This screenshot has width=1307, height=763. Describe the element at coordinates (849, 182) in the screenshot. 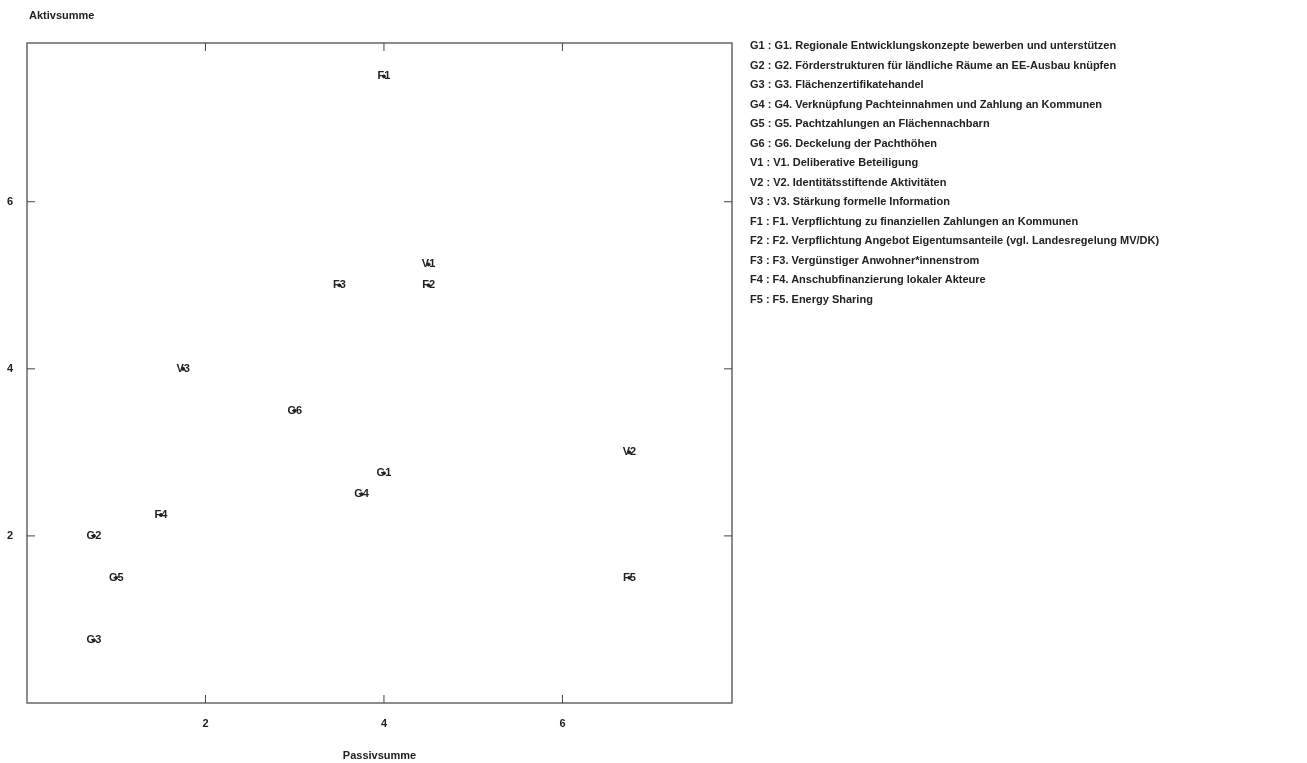

I see `text: V2 : V2. Identitätsstiftende Aktivitäten` at that location.